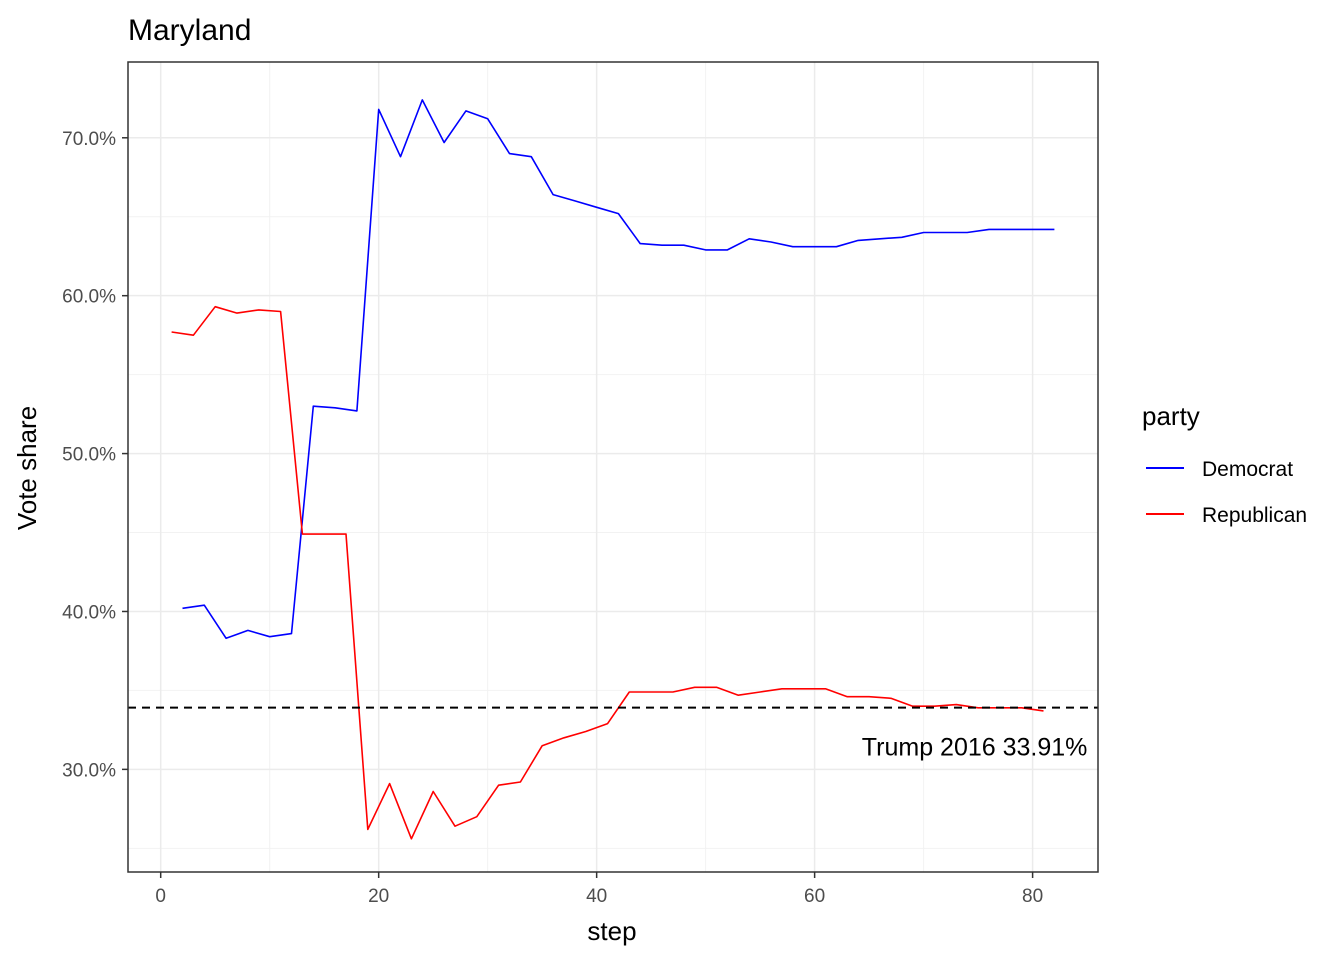 Image resolution: width=1344 pixels, height=960 pixels. I want to click on legend-title: party, so click(1171, 416).